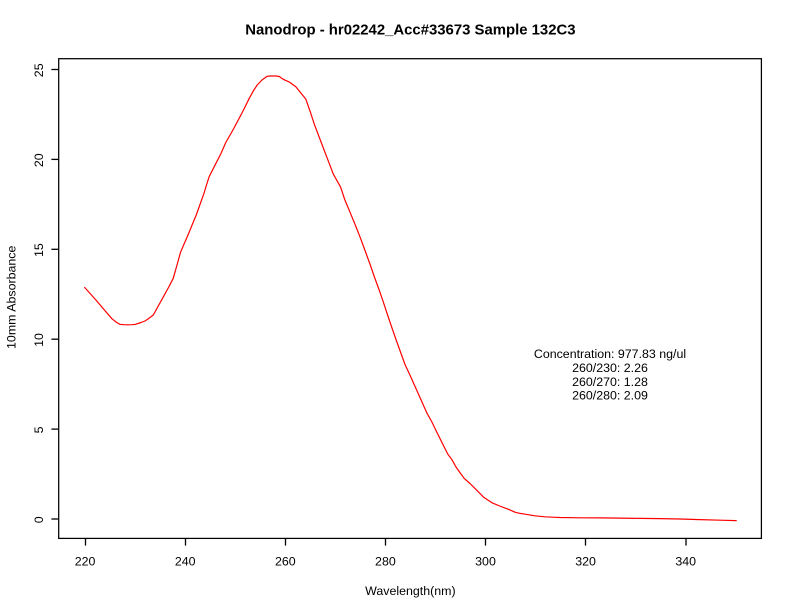  I want to click on svg-text: Wavelength(nm), so click(410, 591).